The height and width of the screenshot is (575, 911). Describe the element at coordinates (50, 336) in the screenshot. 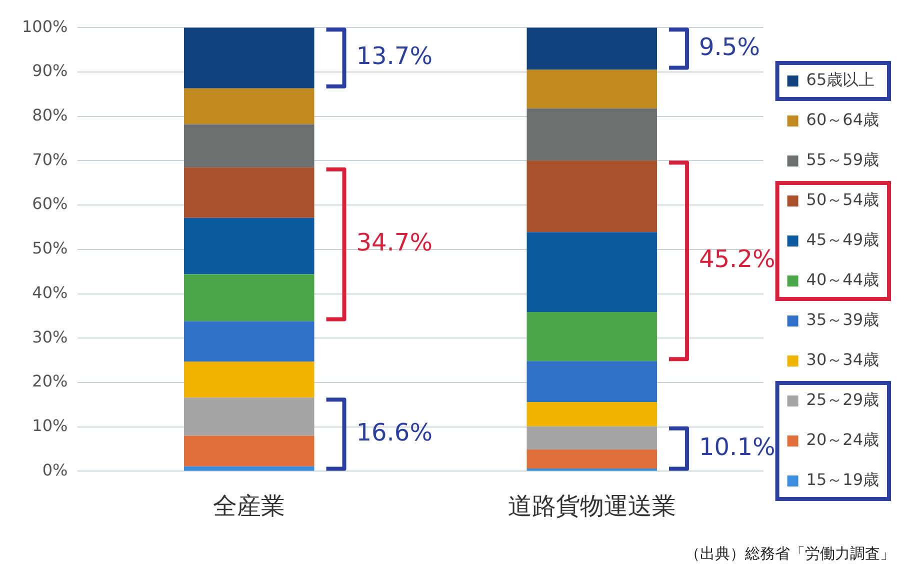

I see `y-tick-label: 30%` at that location.